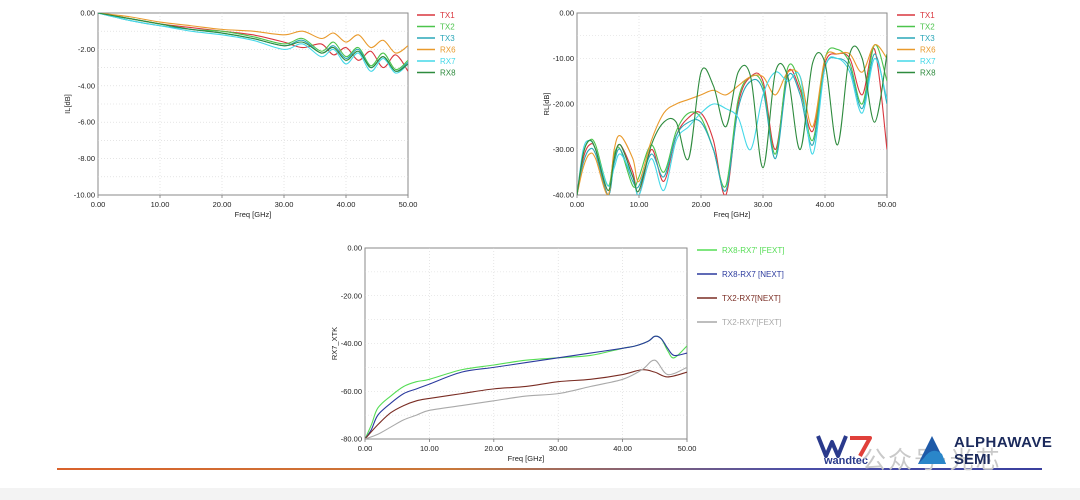 The image size is (1080, 500). I want to click on legend-label-1: RX8-RX7' [FEXT], so click(753, 250).